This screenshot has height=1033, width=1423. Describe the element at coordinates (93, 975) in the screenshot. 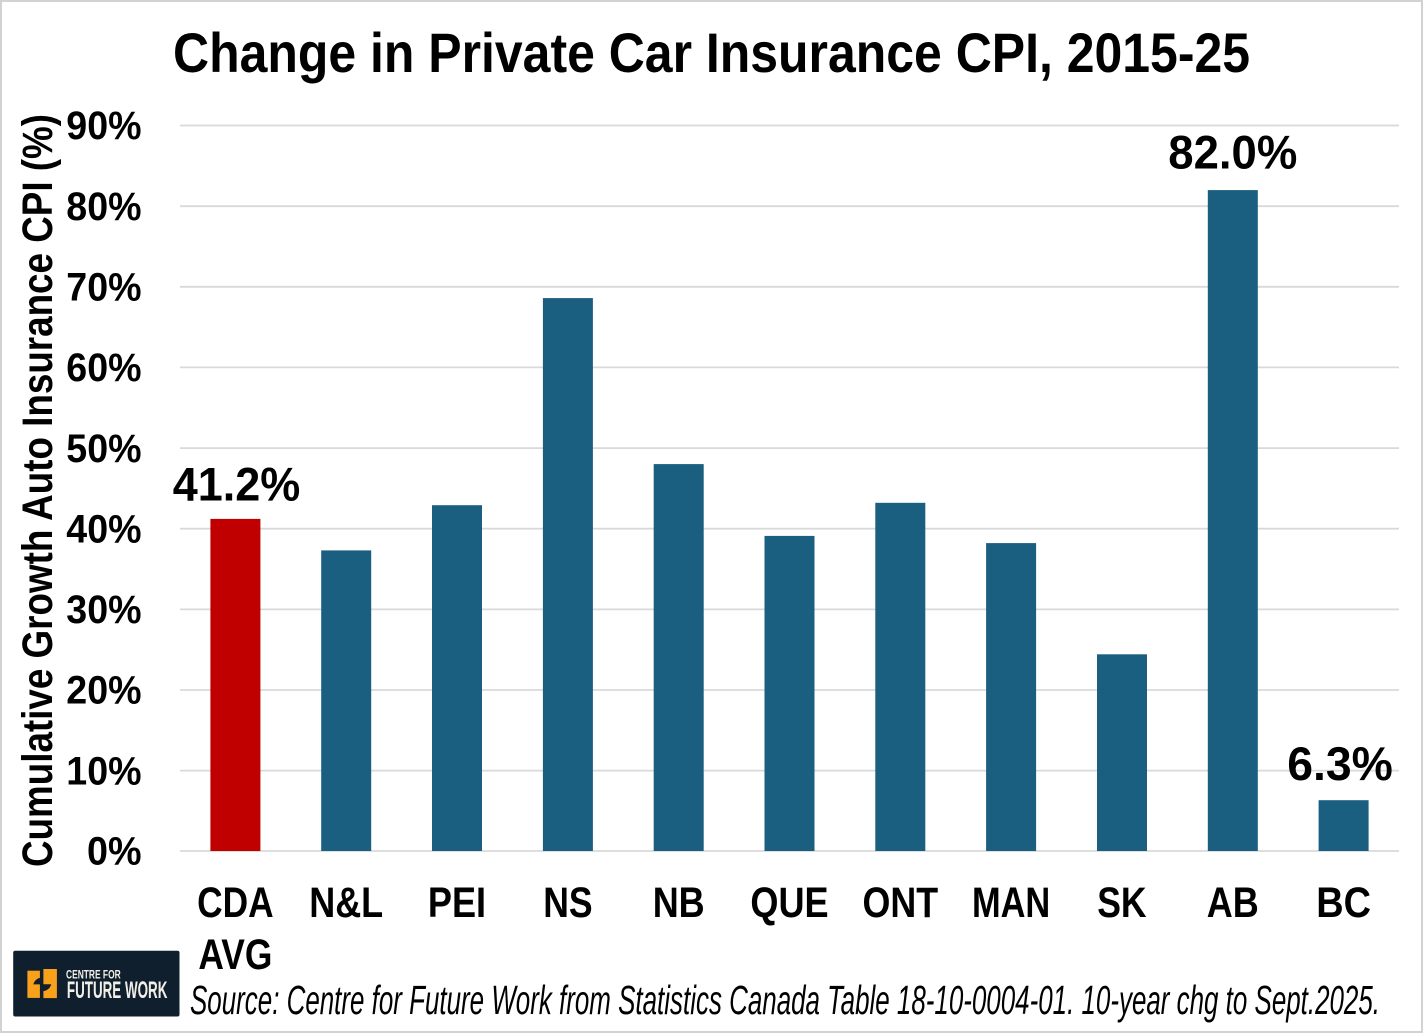

I see `svg-text: CENTRE FOR` at that location.